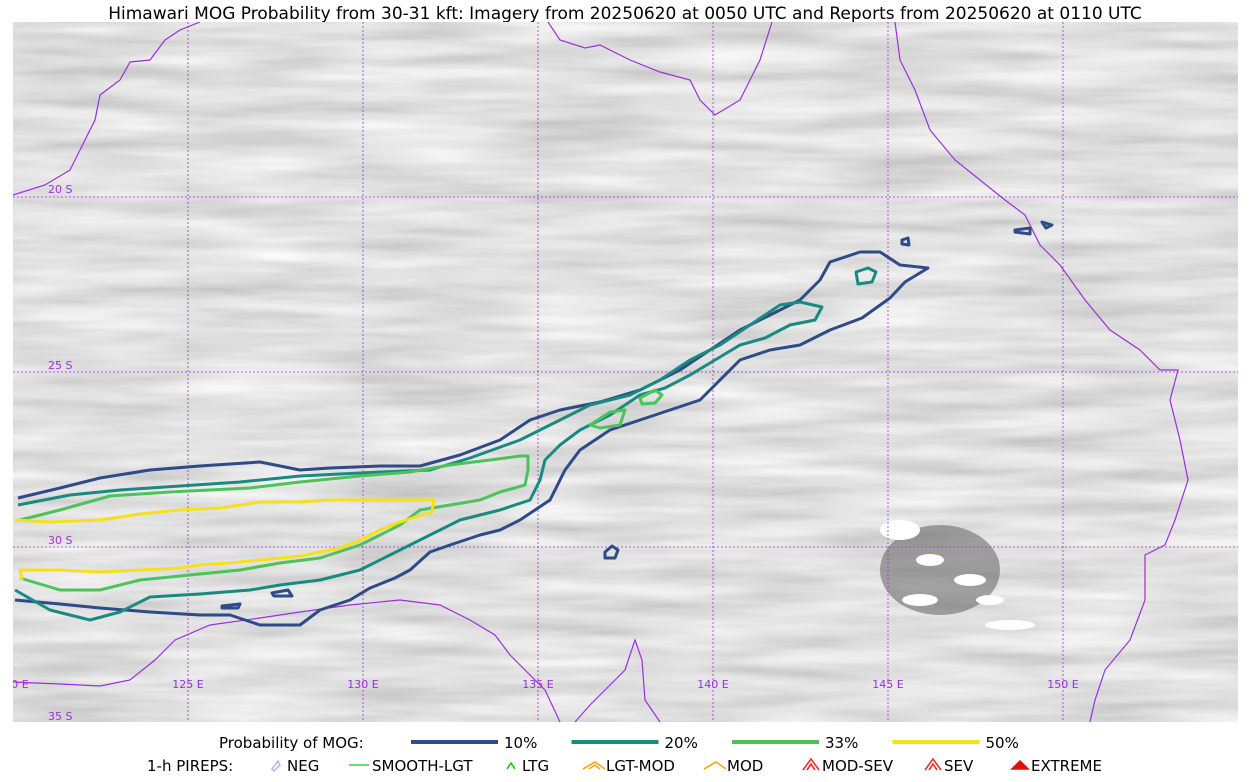 This screenshot has height=782, width=1250. Describe the element at coordinates (60, 365) in the screenshot. I see `latitude-label: 25 S` at that location.